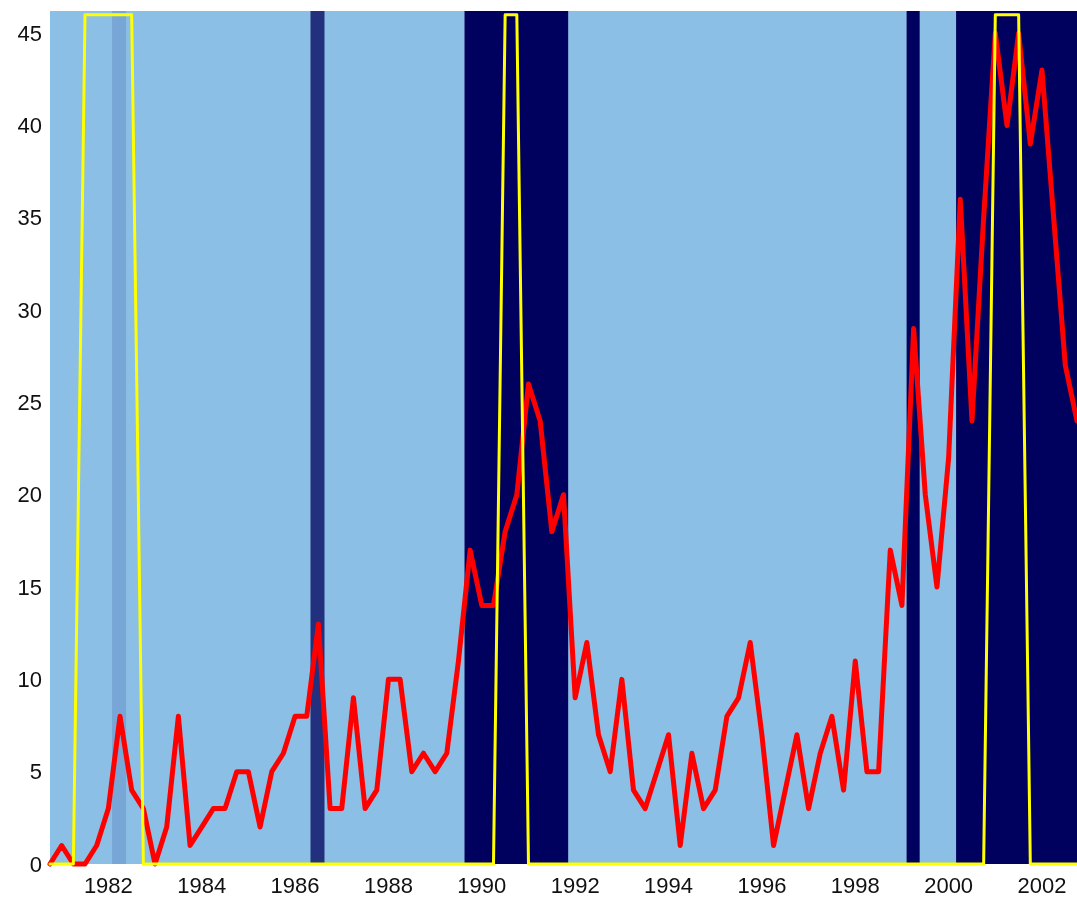  Describe the element at coordinates (29, 125) in the screenshot. I see `y-tick-label: 40` at that location.